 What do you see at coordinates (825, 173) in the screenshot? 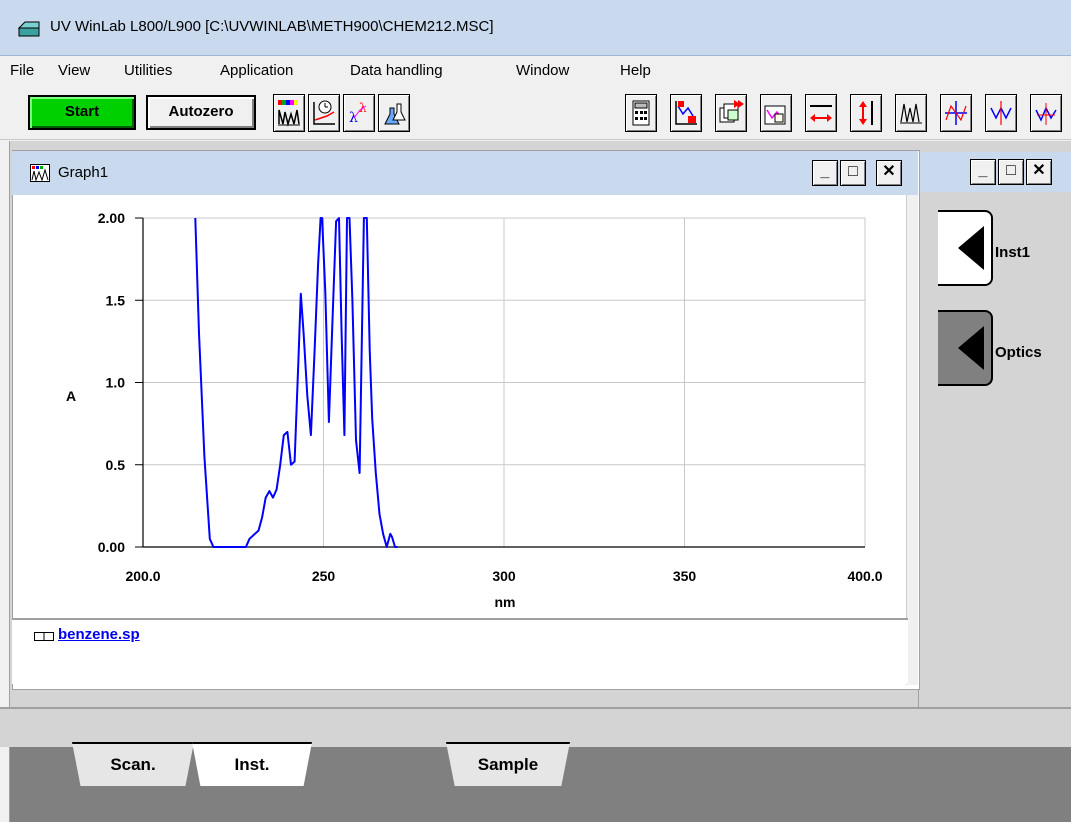
I see `graph-minimize-button: _` at bounding box center [825, 173].